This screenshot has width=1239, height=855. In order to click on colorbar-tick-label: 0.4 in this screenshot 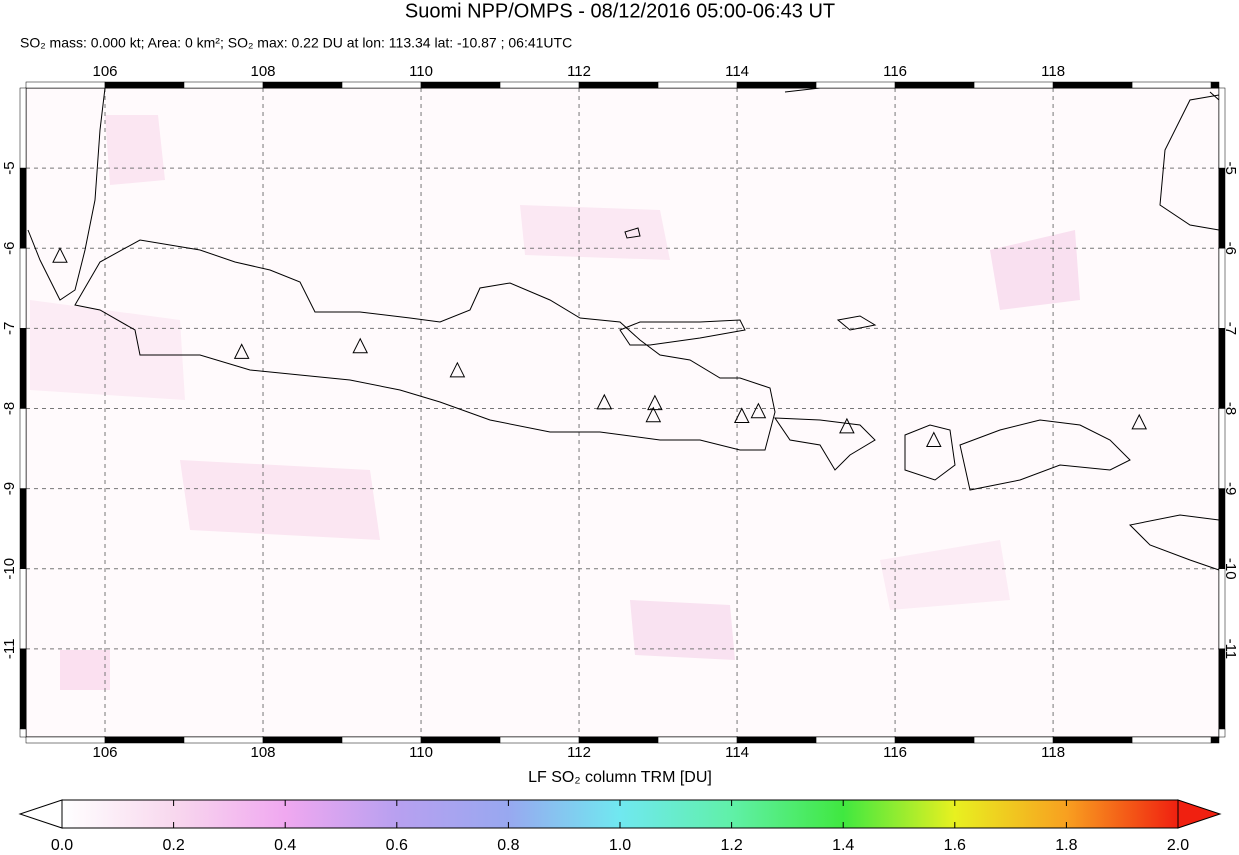, I will do `click(285, 845)`.